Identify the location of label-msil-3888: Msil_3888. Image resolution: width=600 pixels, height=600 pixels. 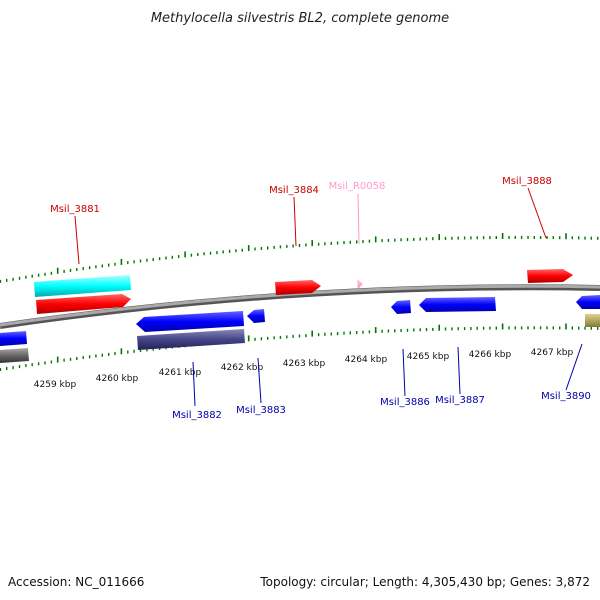
(527, 181).